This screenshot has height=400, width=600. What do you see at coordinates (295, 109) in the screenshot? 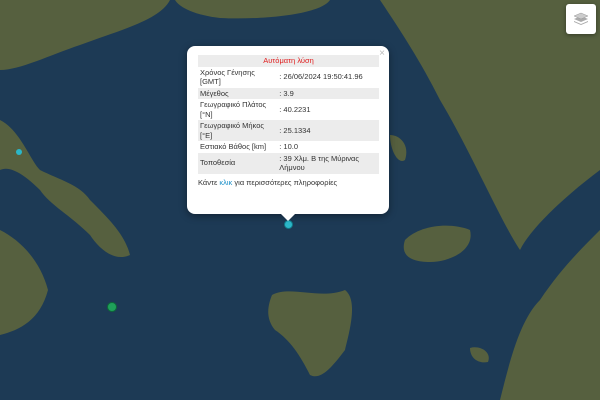
I see `row-value: : 40.2231` at bounding box center [295, 109].